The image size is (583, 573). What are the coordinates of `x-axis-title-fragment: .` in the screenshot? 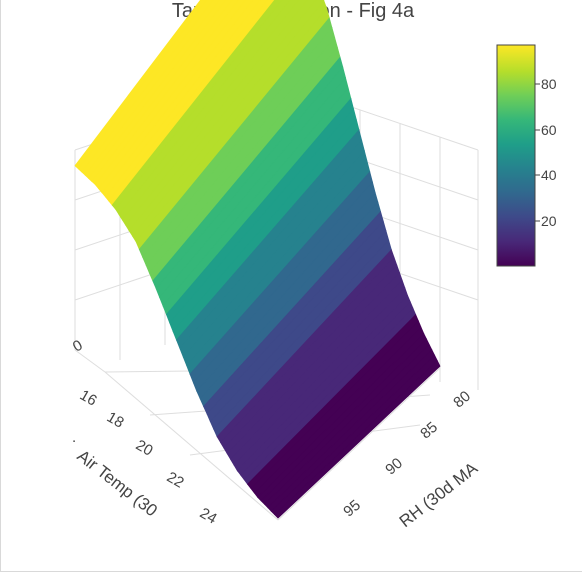 It's located at (74, 437).